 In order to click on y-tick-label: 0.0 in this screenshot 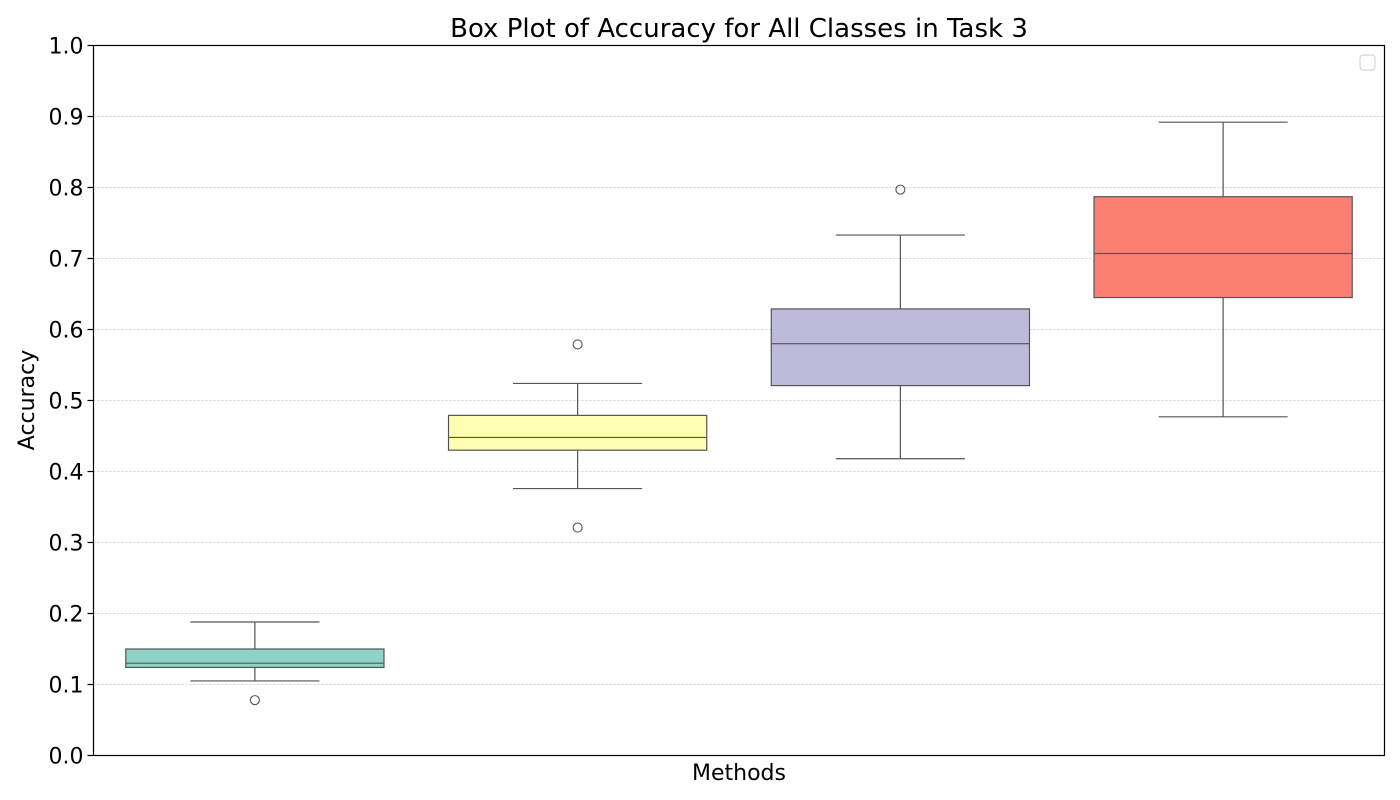, I will do `click(66, 757)`.